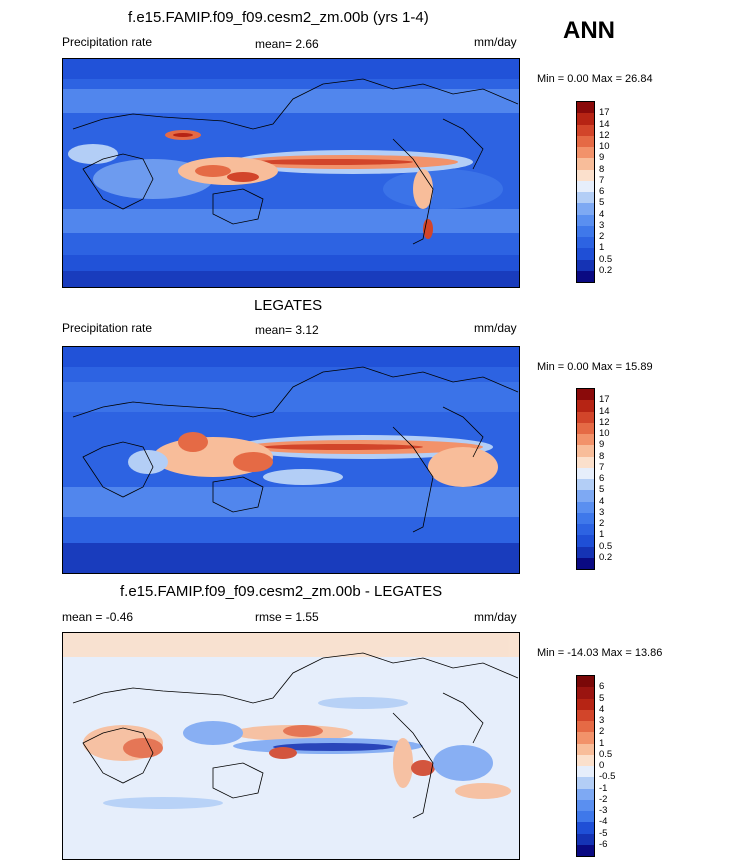 The height and width of the screenshot is (866, 733). I want to click on panel3-rmse-label: rmse = 1.55, so click(287, 617).